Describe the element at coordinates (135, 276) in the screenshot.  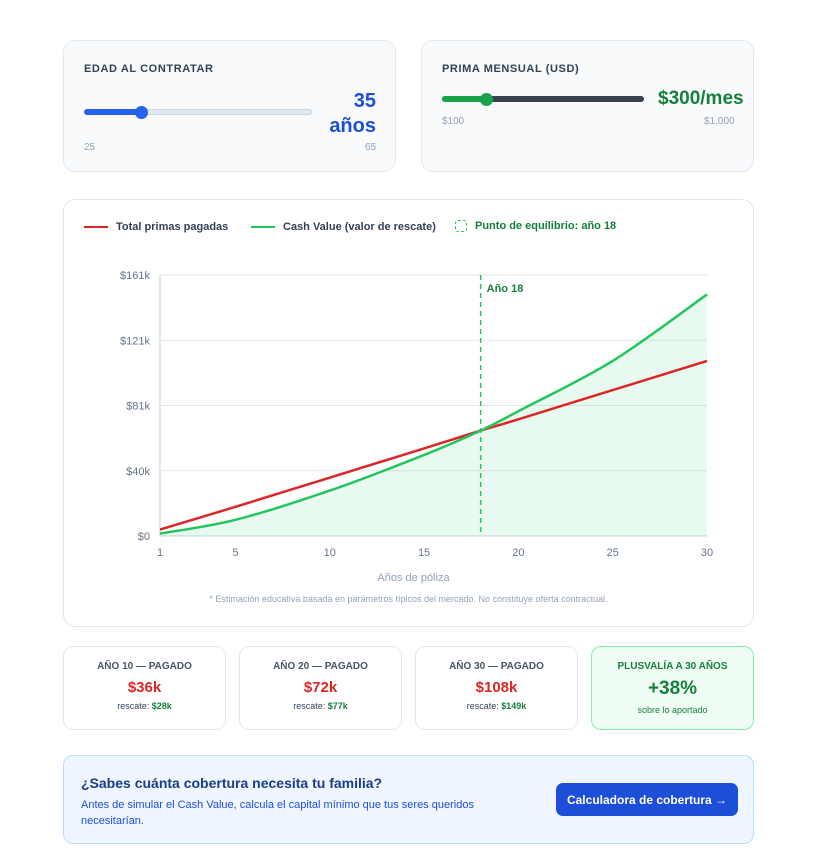
I see `y-tick-label: $161k` at that location.